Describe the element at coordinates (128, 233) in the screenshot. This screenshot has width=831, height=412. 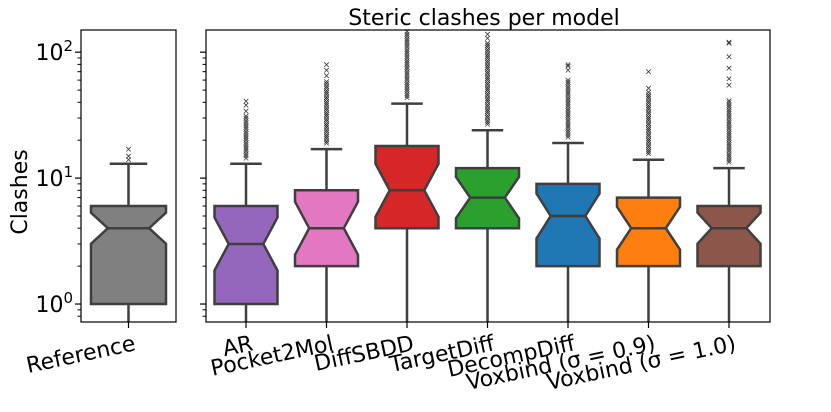
I see `box-reference: ×××` at that location.